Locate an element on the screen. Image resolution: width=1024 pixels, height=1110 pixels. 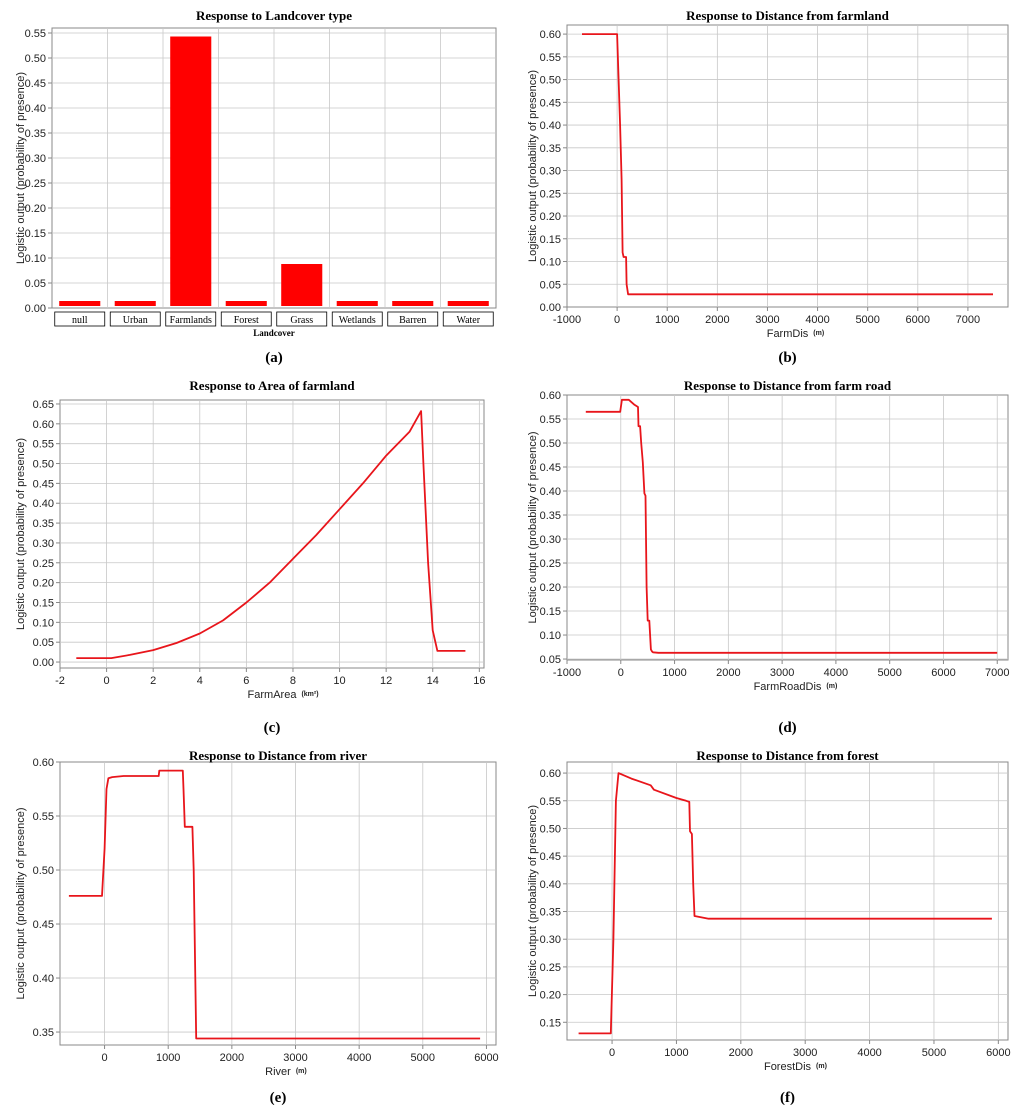
x-tick-label: 12 is located at coordinates (386, 681).